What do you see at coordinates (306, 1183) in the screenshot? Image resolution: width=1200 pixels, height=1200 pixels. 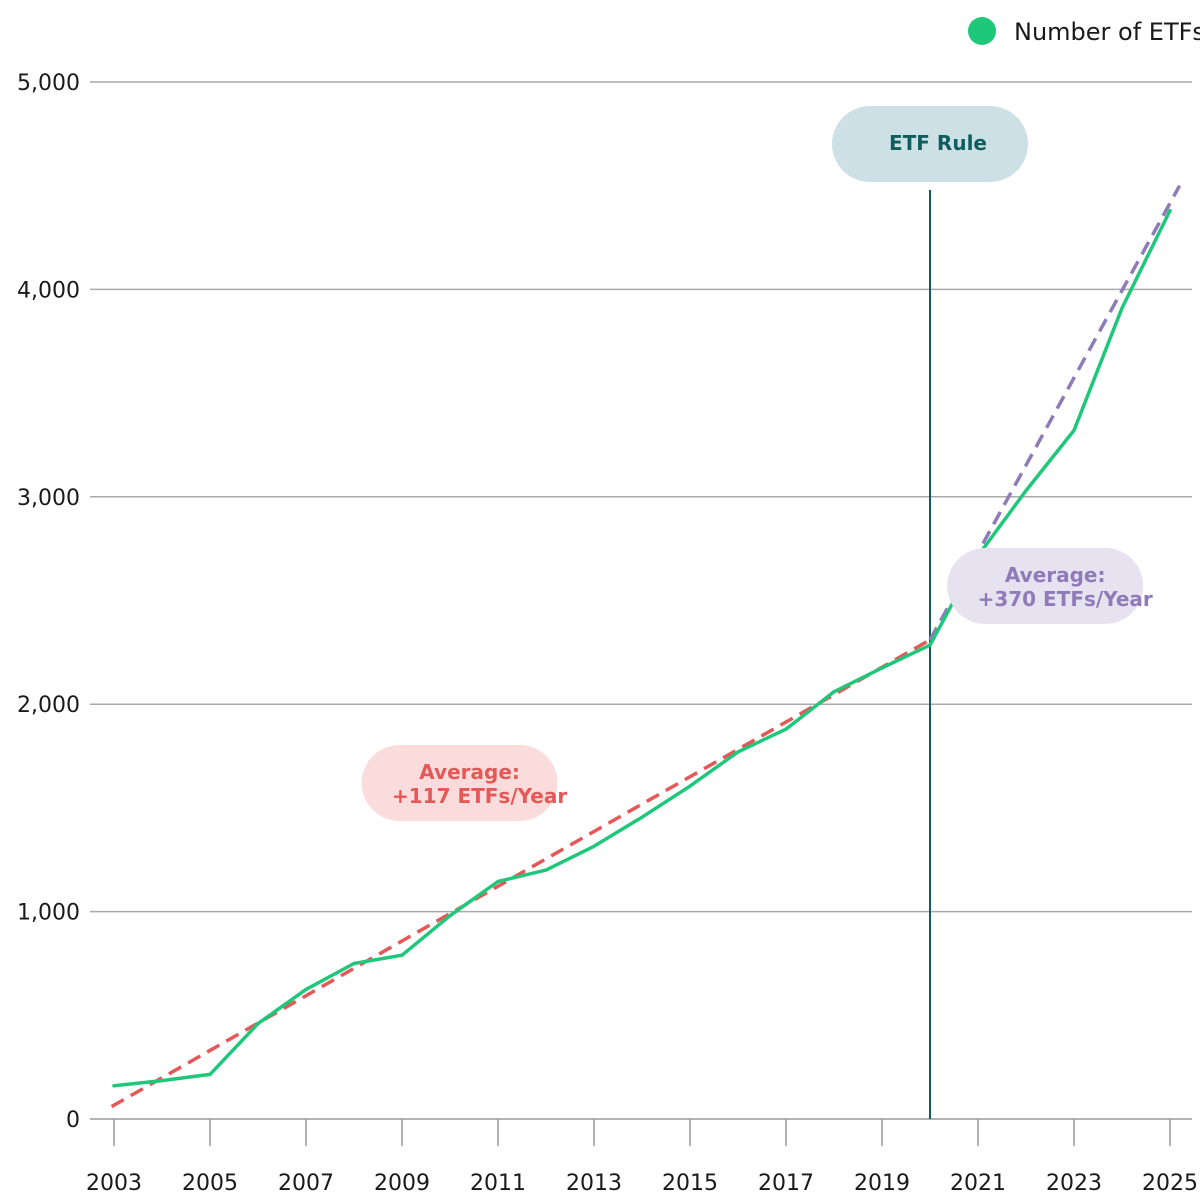 I see `x-tick-label: 2007` at bounding box center [306, 1183].